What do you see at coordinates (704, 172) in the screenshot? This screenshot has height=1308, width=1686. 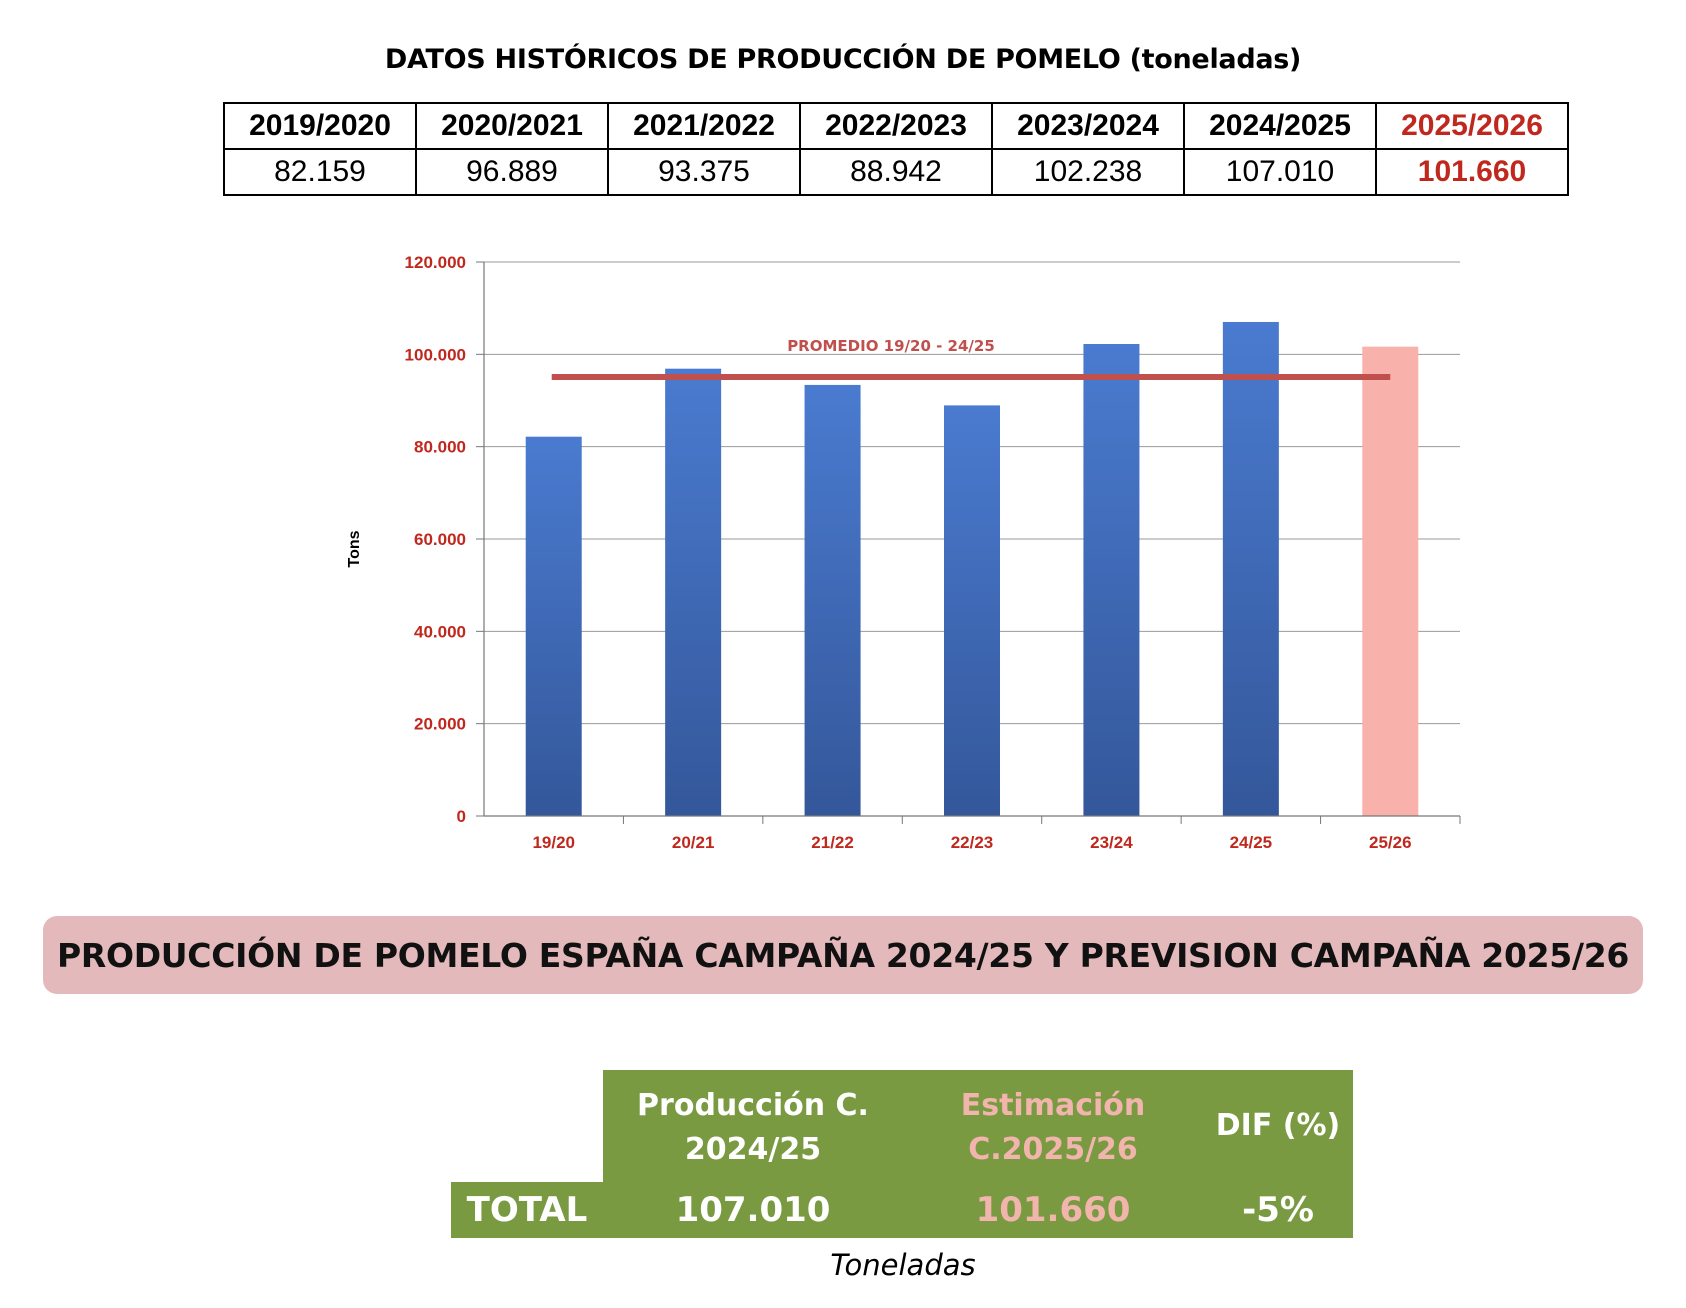 I see `value-cell: 93.375` at bounding box center [704, 172].